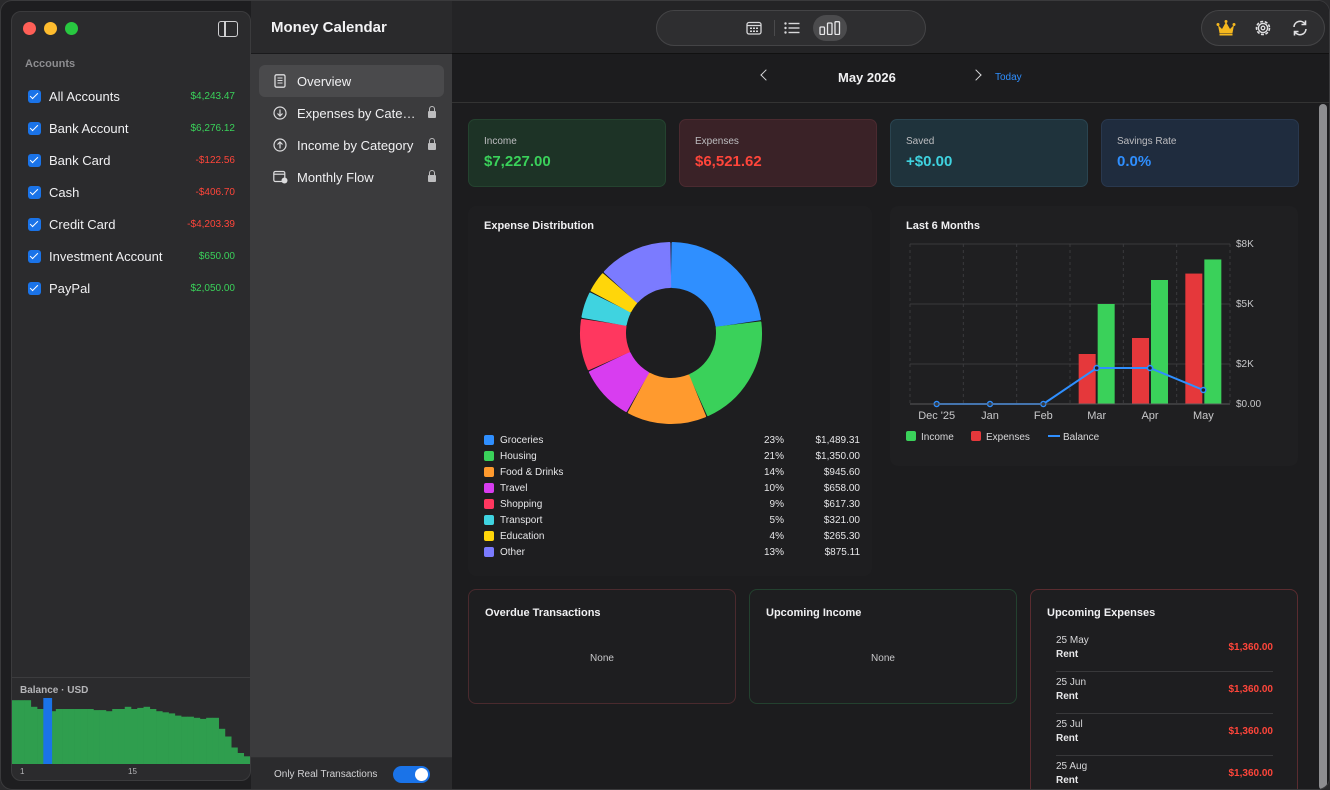 The width and height of the screenshot is (1330, 790). What do you see at coordinates (351, 81) in the screenshot?
I see `nav-item: Overview` at bounding box center [351, 81].